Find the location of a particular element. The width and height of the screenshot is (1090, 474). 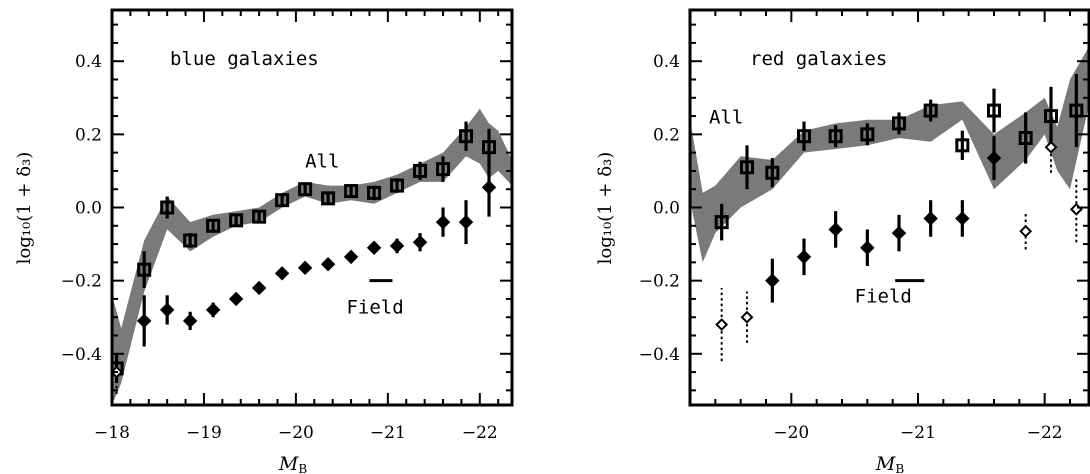

red-galaxies-title: red galaxies is located at coordinates (818, 59).